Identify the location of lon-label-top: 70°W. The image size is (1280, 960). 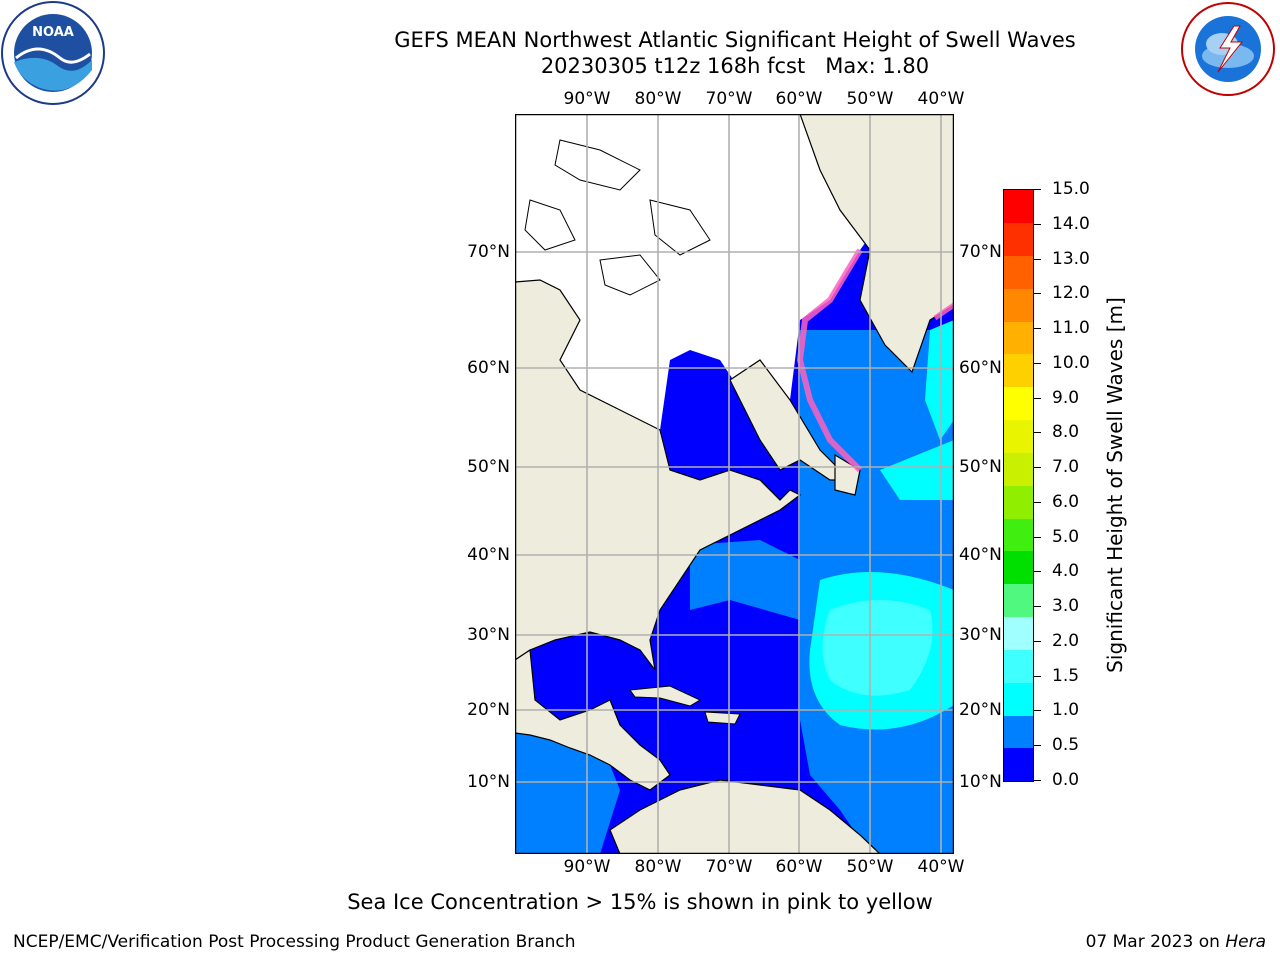
(729, 99).